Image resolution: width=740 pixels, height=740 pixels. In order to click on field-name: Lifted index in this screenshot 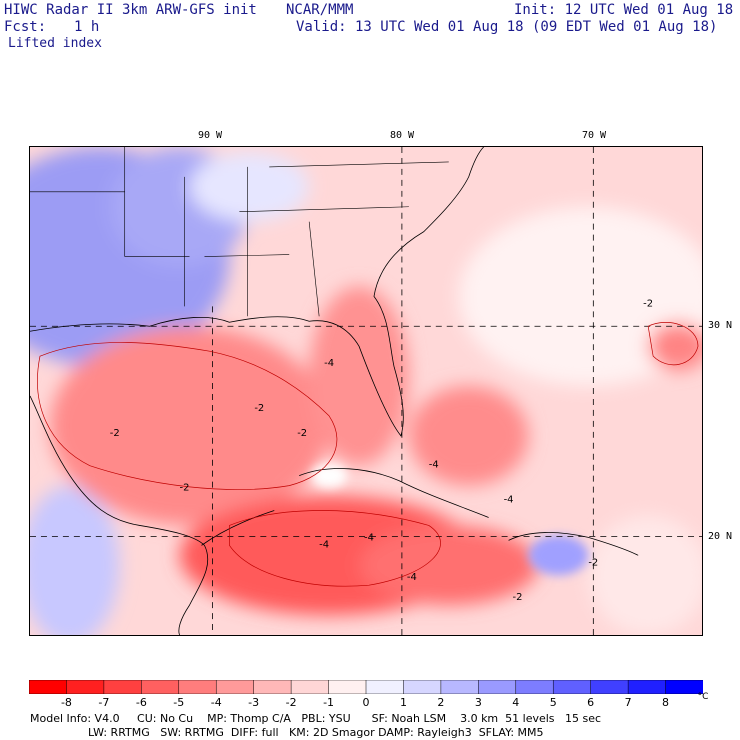, I will do `click(55, 43)`.